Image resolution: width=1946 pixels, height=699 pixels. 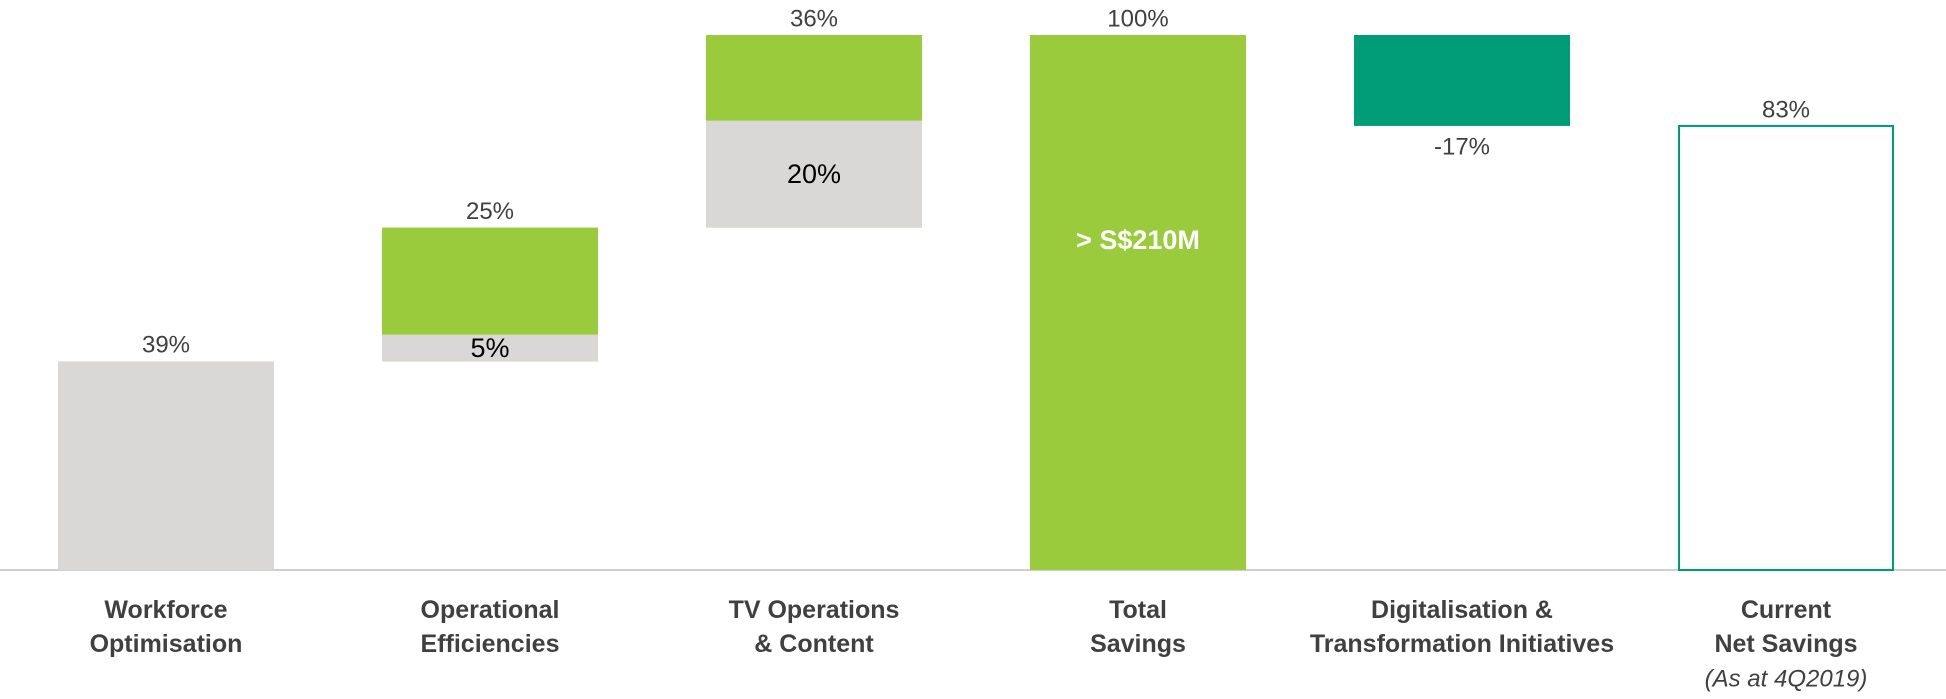 What do you see at coordinates (1785, 627) in the screenshot?
I see `x-tick-label: Current Net Savings` at bounding box center [1785, 627].